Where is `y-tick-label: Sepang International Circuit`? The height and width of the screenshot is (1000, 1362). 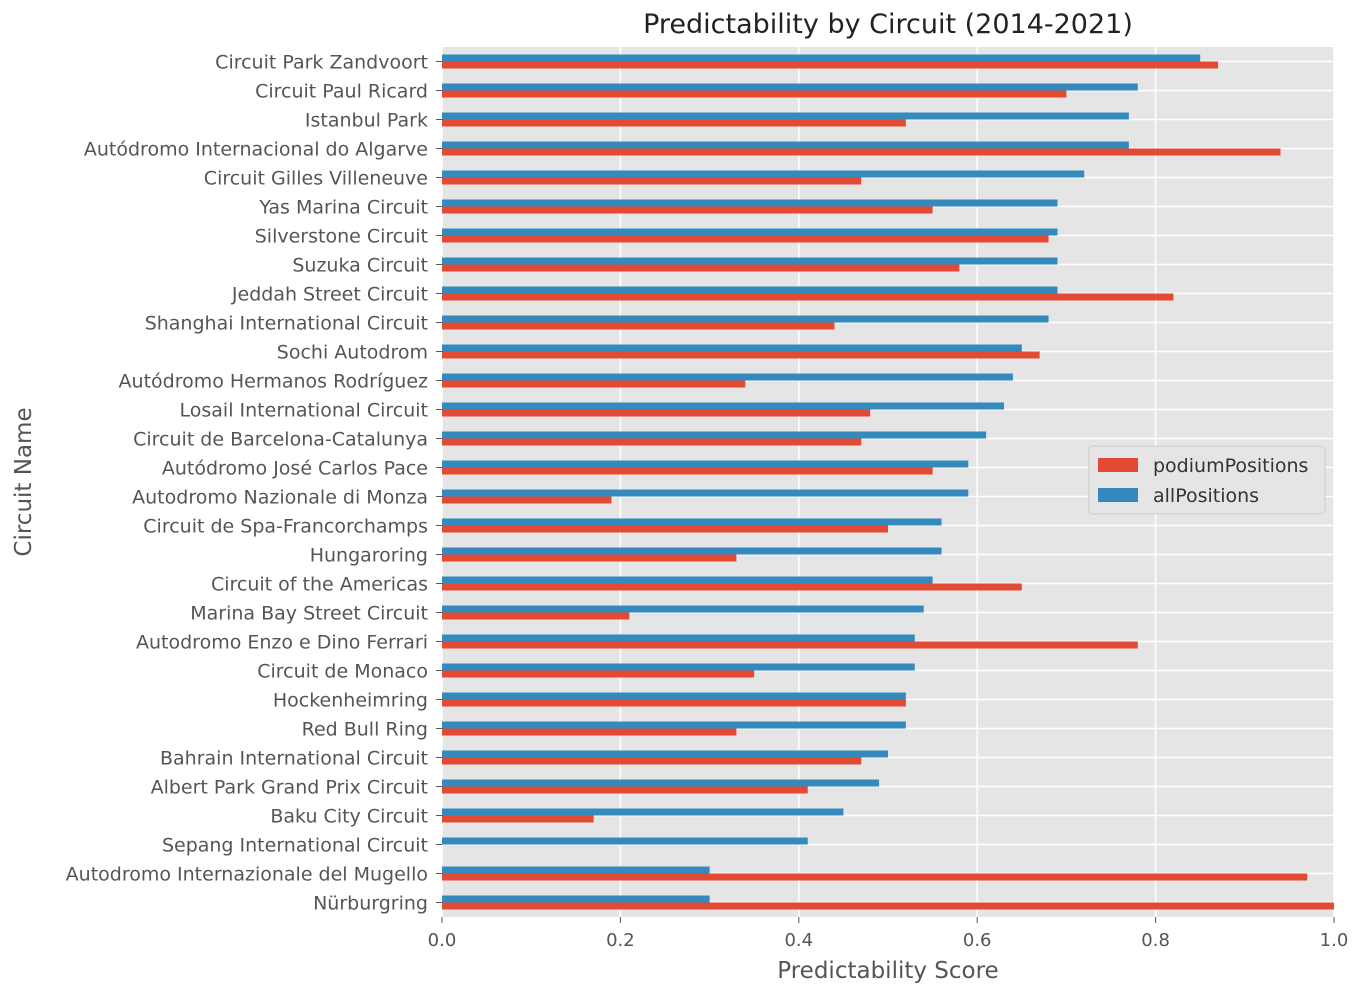
y-tick-label: Sepang International Circuit is located at coordinates (295, 846).